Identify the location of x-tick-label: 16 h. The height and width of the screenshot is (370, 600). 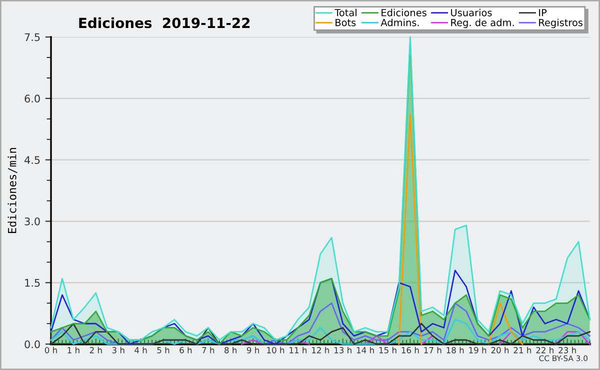
(410, 350).